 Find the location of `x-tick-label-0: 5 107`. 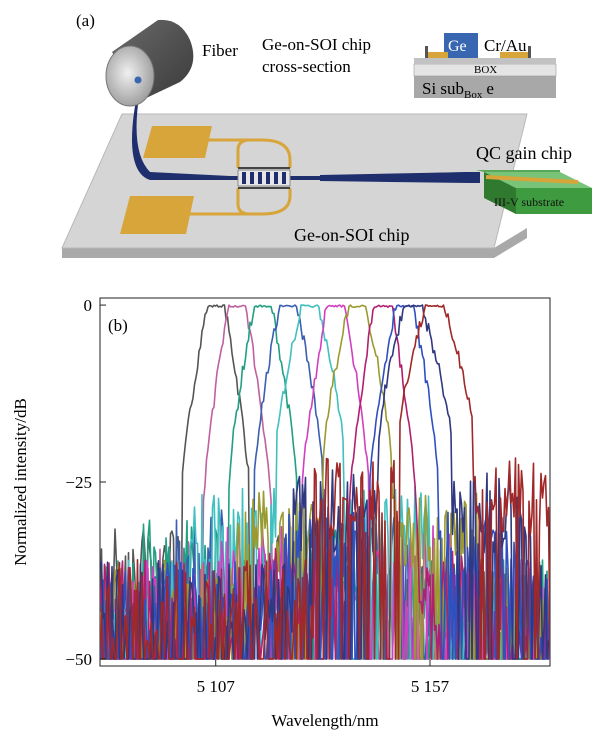

x-tick-label-0: 5 107 is located at coordinates (216, 686).